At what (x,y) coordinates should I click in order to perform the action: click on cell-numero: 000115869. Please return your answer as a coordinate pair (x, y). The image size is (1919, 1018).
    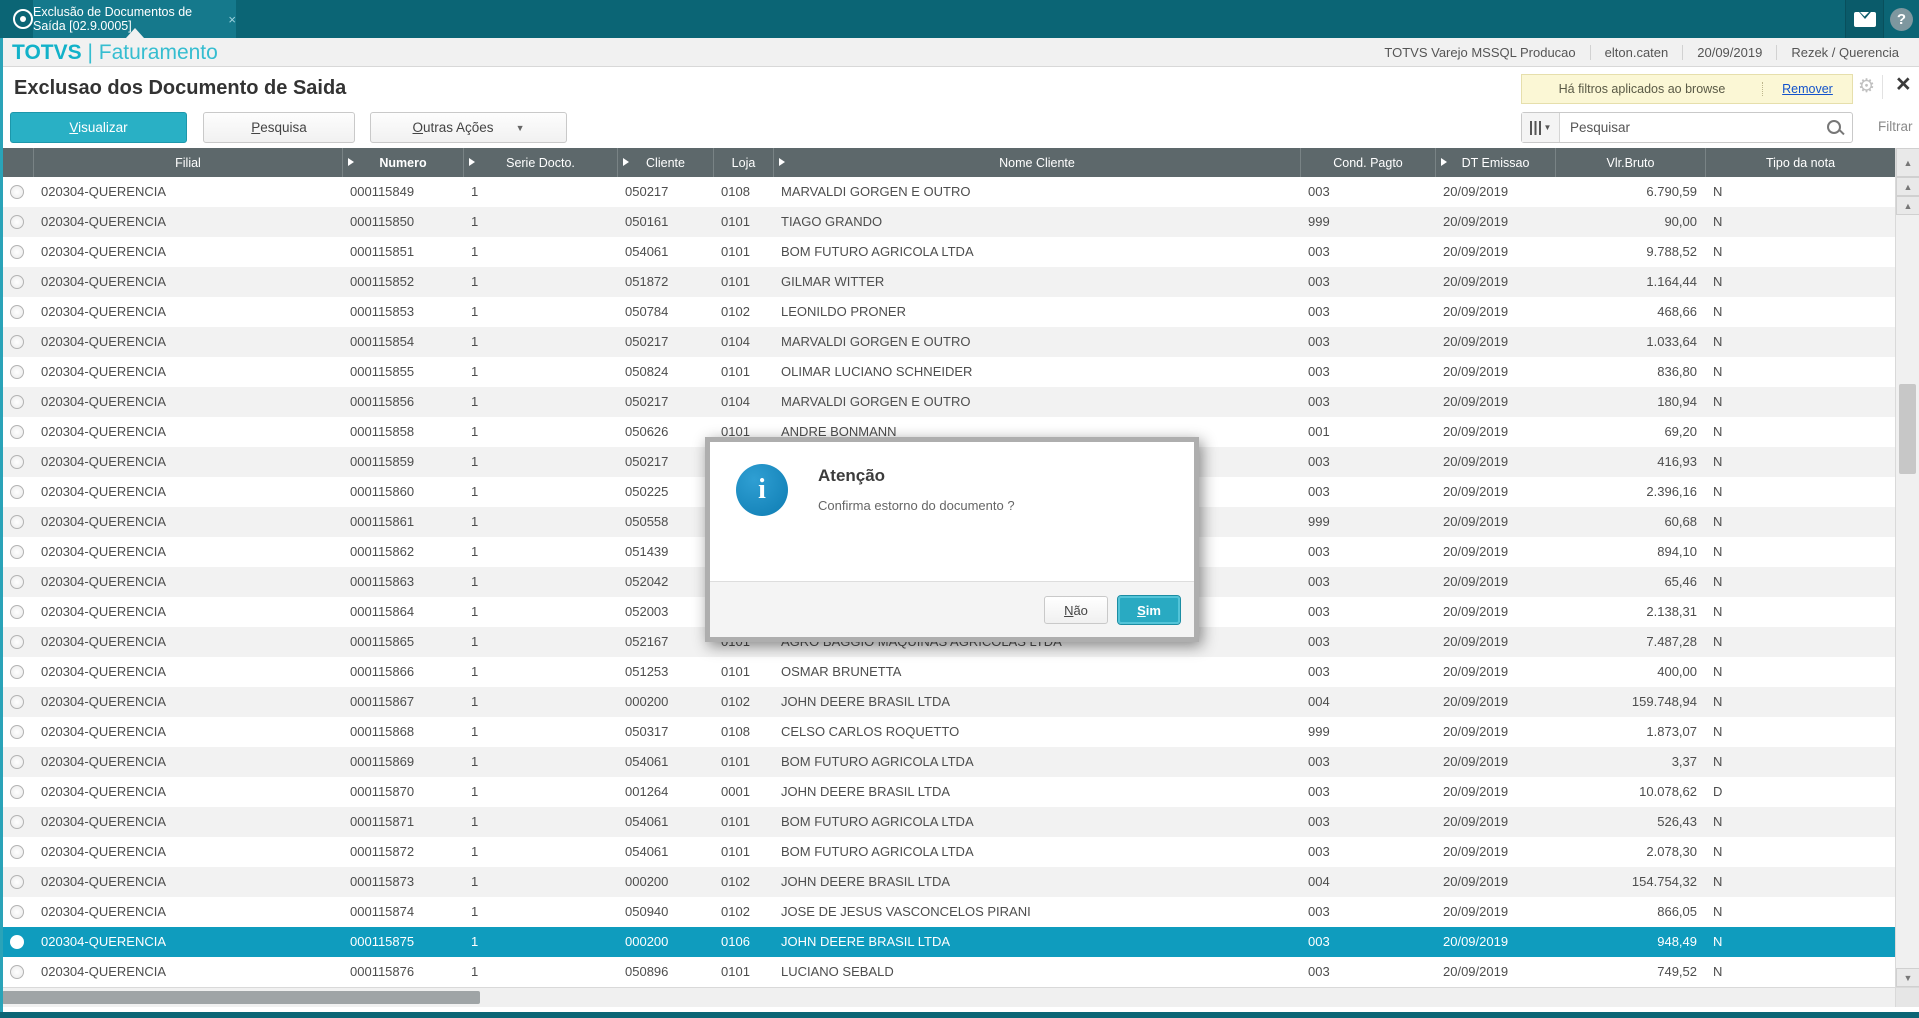
    Looking at the image, I should click on (382, 761).